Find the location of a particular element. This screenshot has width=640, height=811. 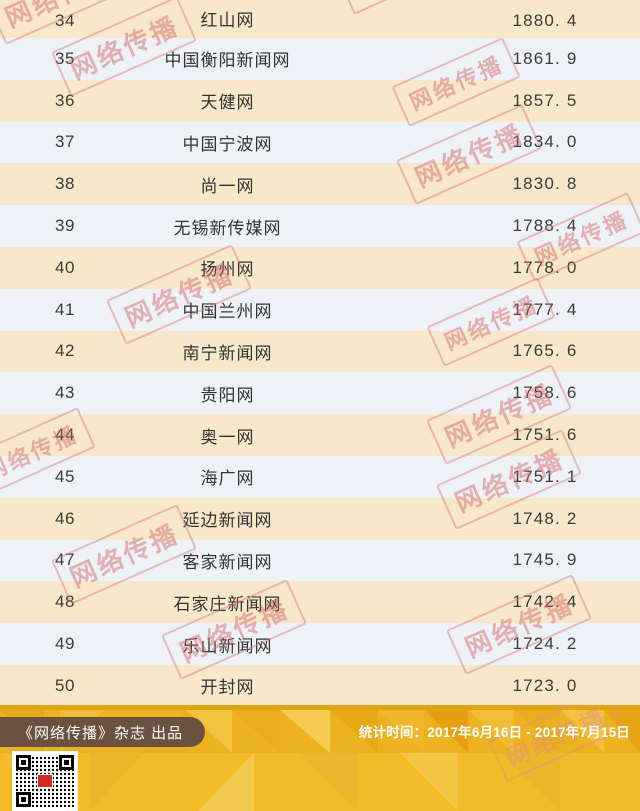

cell-rank: 45 is located at coordinates (65, 476).